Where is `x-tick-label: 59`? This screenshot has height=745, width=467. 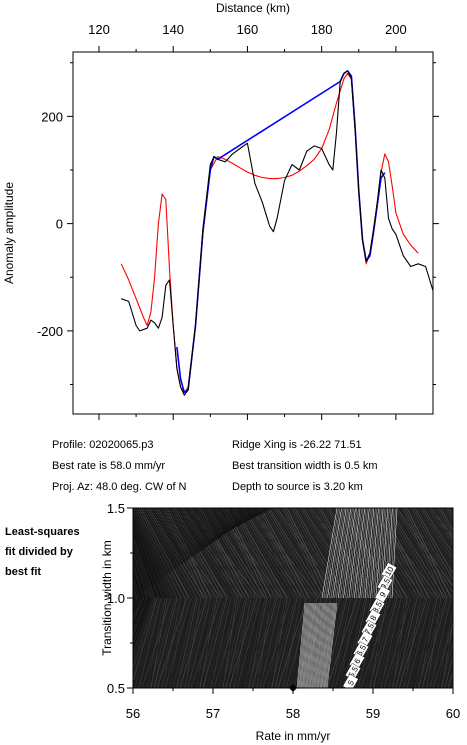
x-tick-label: 59 is located at coordinates (373, 713).